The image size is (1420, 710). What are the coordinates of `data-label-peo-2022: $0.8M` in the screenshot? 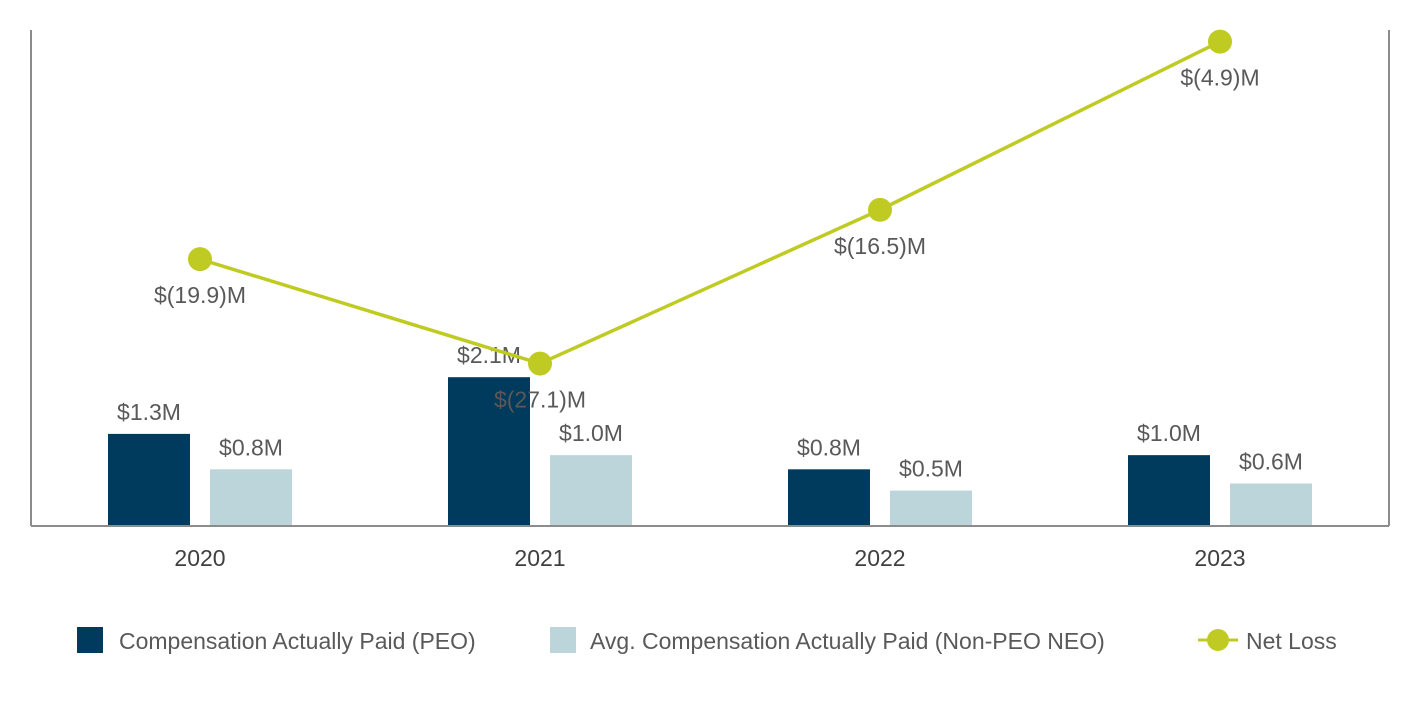 It's located at (829, 447).